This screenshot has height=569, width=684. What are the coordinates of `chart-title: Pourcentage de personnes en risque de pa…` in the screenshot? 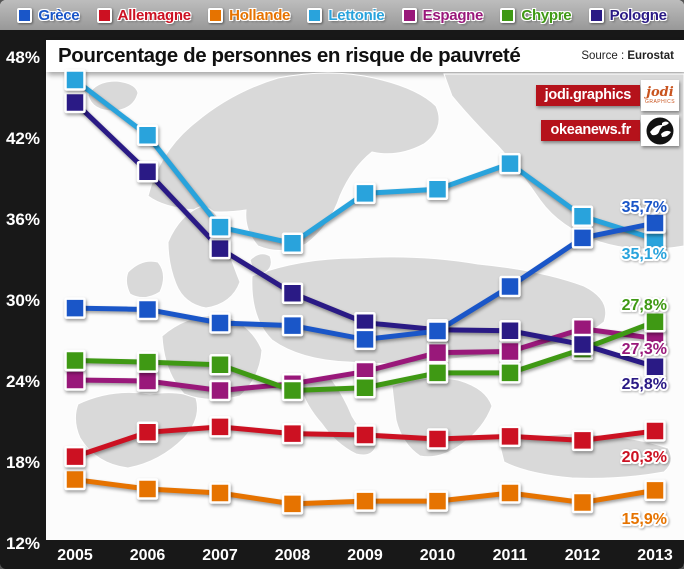 It's located at (289, 55).